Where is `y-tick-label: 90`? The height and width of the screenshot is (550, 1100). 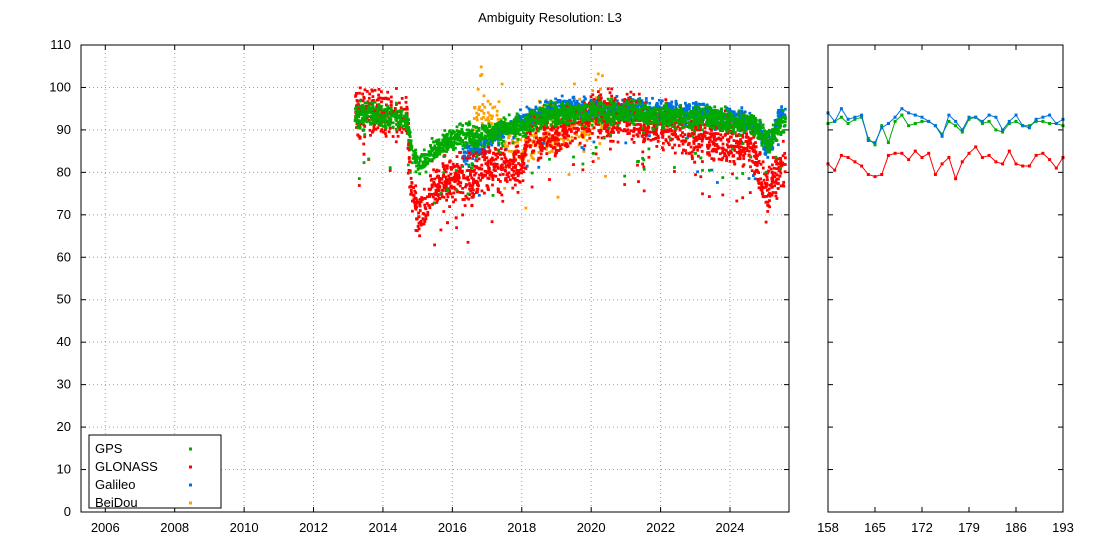
y-tick-label: 90 is located at coordinates (64, 129).